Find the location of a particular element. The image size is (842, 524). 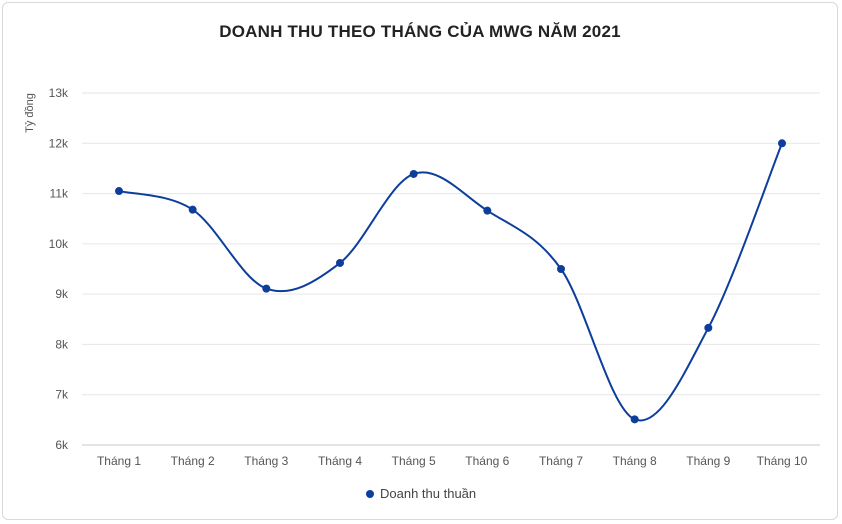

y-tick-label: 11k is located at coordinates (59, 194).